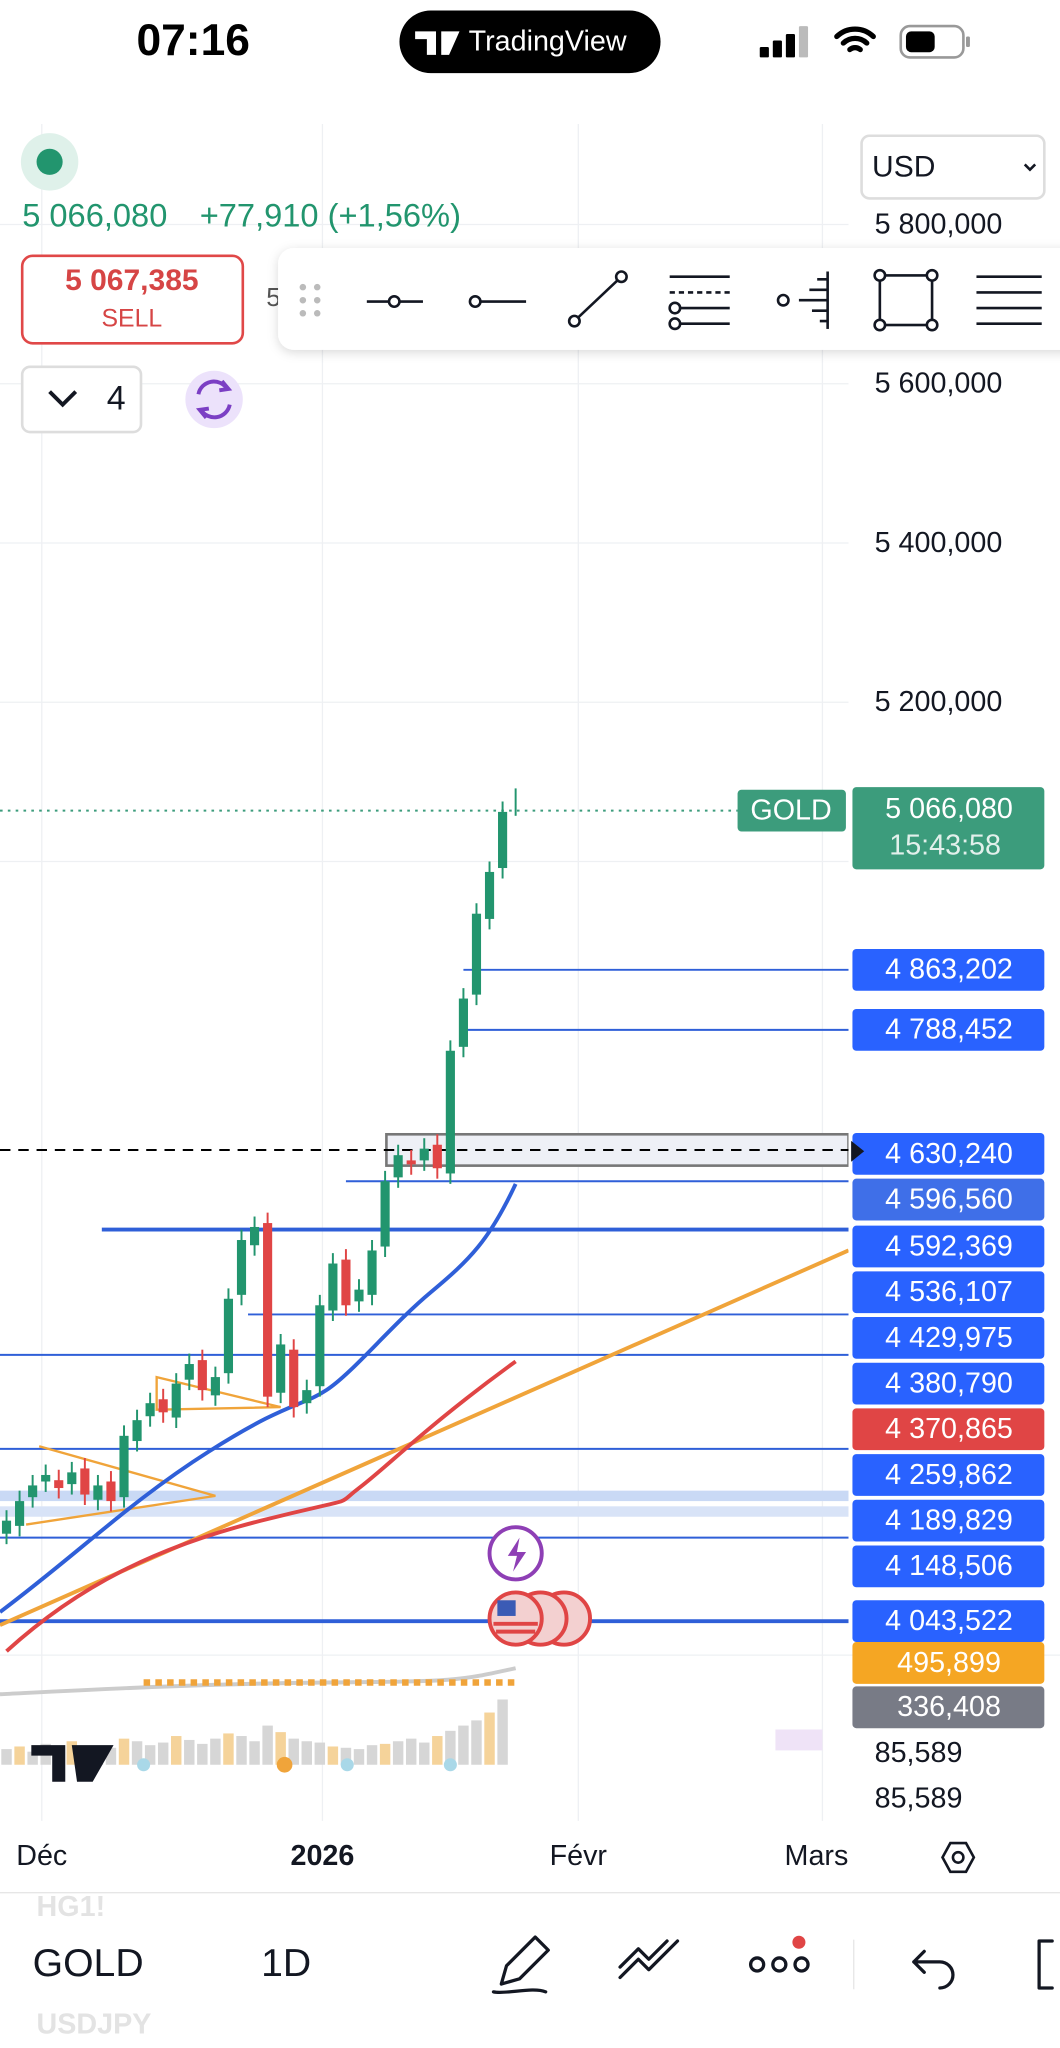 This screenshot has width=1060, height=2048. What do you see at coordinates (939, 702) in the screenshot?
I see `price-axis-label: 5 200,000` at bounding box center [939, 702].